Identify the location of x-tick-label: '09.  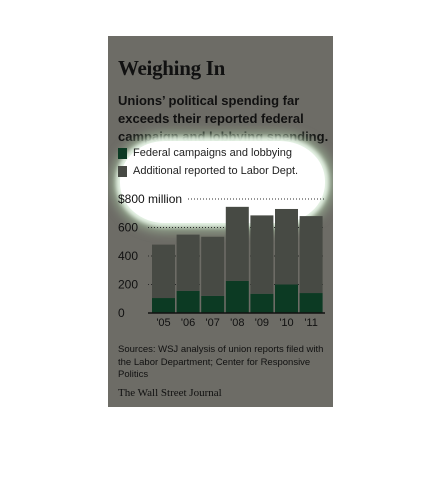
(262, 323).